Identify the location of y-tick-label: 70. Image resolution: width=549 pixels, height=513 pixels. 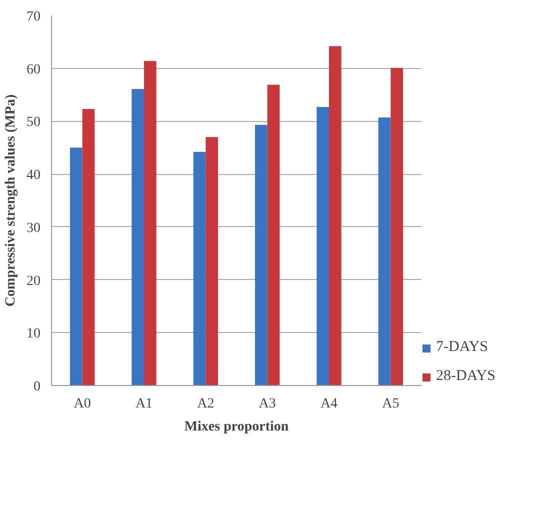
(33, 17).